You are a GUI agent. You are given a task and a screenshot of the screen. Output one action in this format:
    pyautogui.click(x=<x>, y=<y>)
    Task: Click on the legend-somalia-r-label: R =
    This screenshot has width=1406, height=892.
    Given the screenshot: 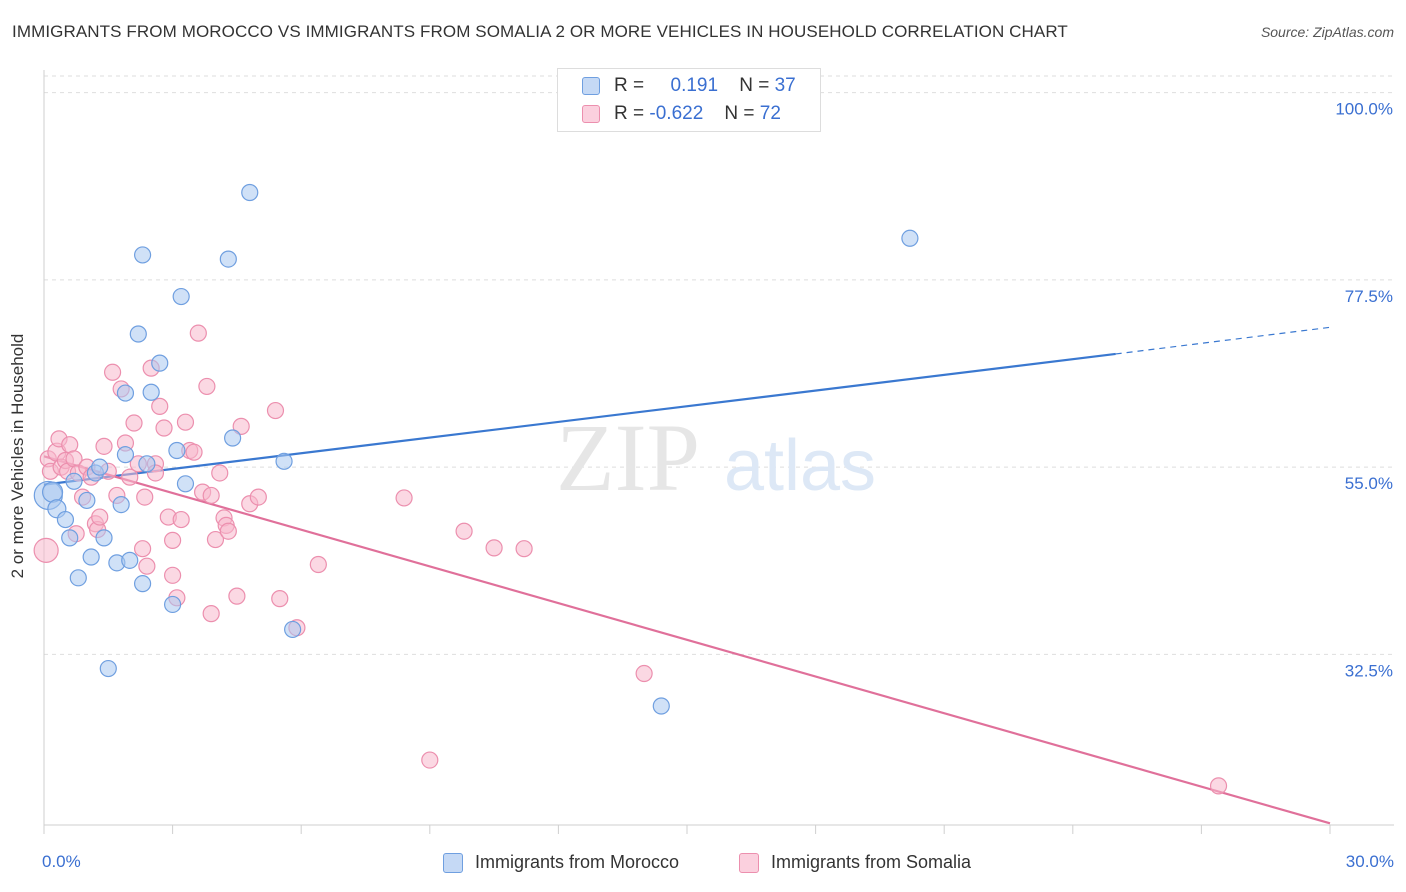 What is the action you would take?
    pyautogui.click(x=629, y=113)
    